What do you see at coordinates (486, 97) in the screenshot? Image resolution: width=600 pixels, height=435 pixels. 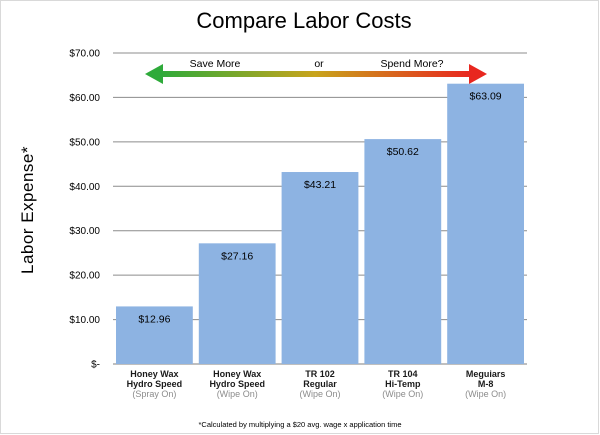 I see `data-label: $63.09` at bounding box center [486, 97].